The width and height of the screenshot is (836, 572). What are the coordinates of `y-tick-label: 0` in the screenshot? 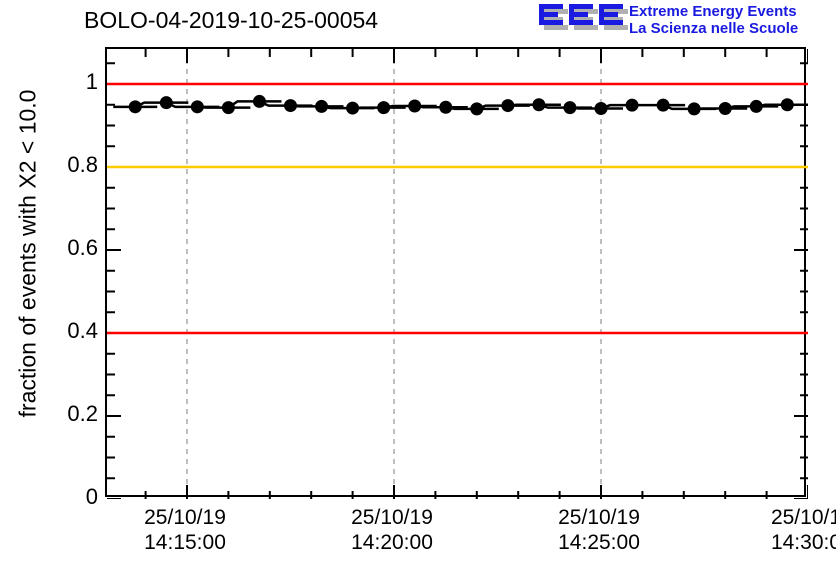 It's located at (91, 496).